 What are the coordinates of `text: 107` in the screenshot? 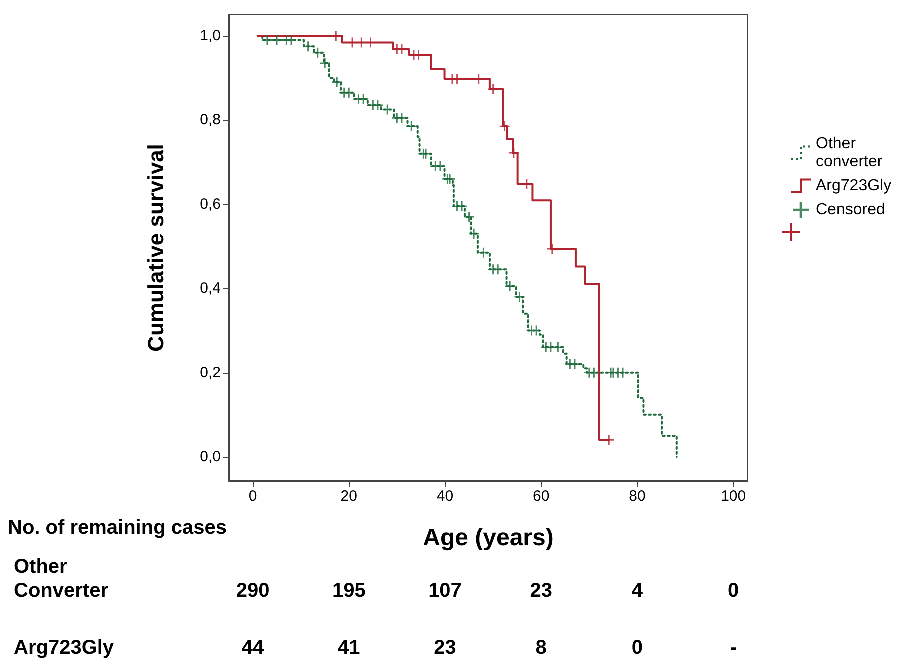 It's located at (445, 591).